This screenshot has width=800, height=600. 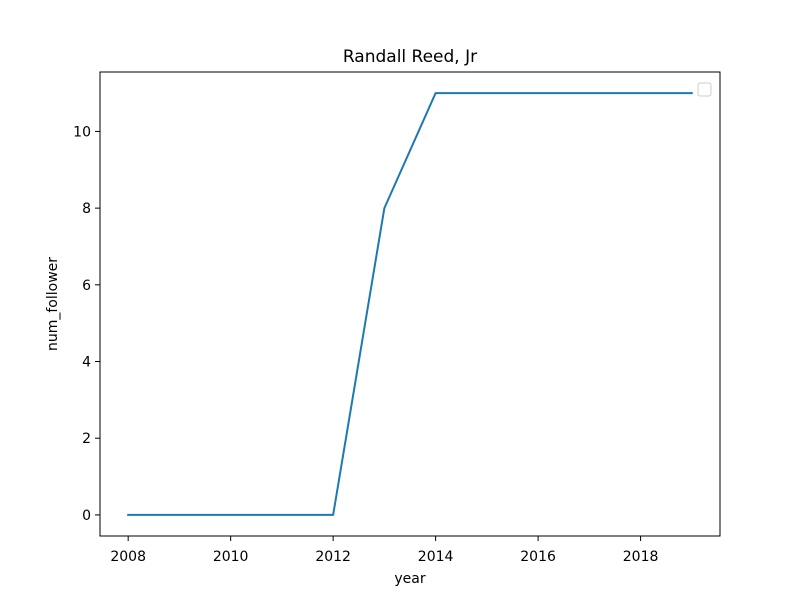 What do you see at coordinates (86, 516) in the screenshot?
I see `y-tick-label: 0` at bounding box center [86, 516].